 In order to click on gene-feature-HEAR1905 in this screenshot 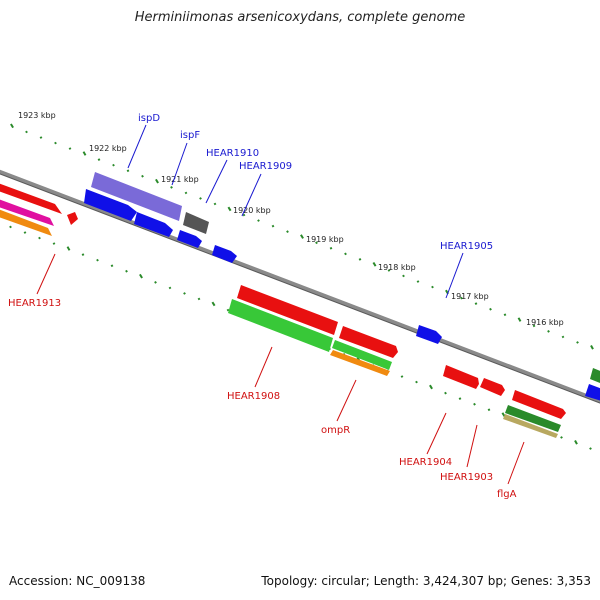, I will do `click(429, 334)`.